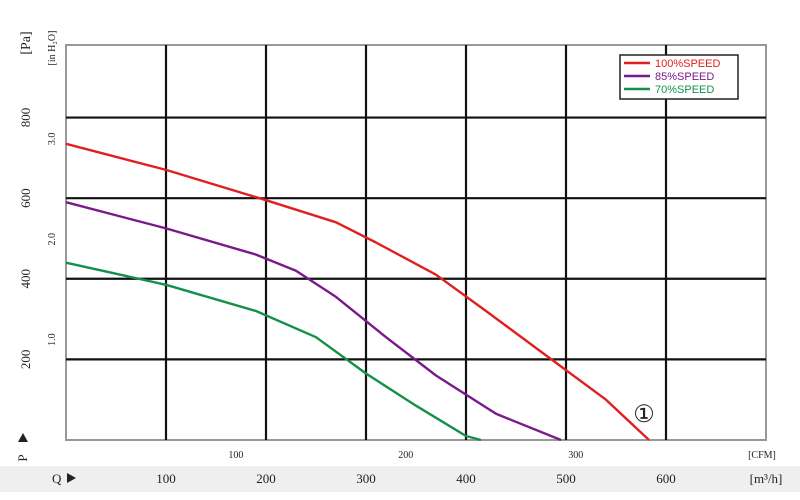 Image resolution: width=800 pixels, height=500 pixels. Describe the element at coordinates (235, 455) in the screenshot. I see `cfm-tick-label: 100` at that location.